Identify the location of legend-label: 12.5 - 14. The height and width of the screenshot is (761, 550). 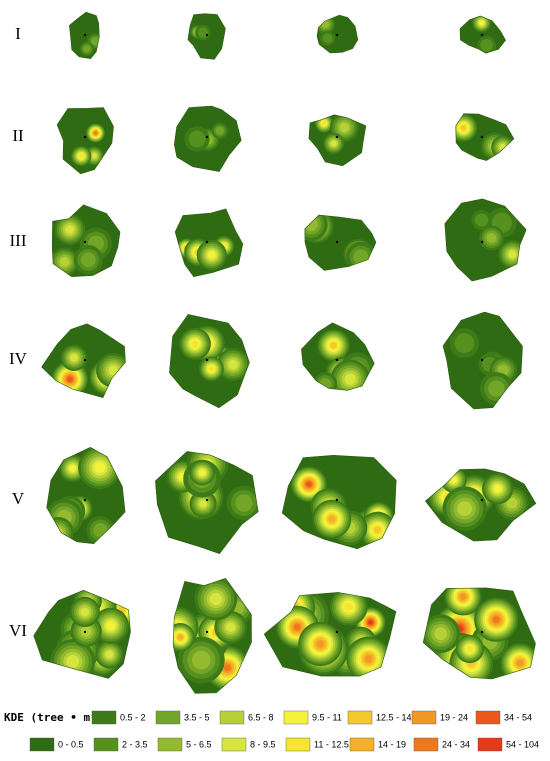
(394, 717).